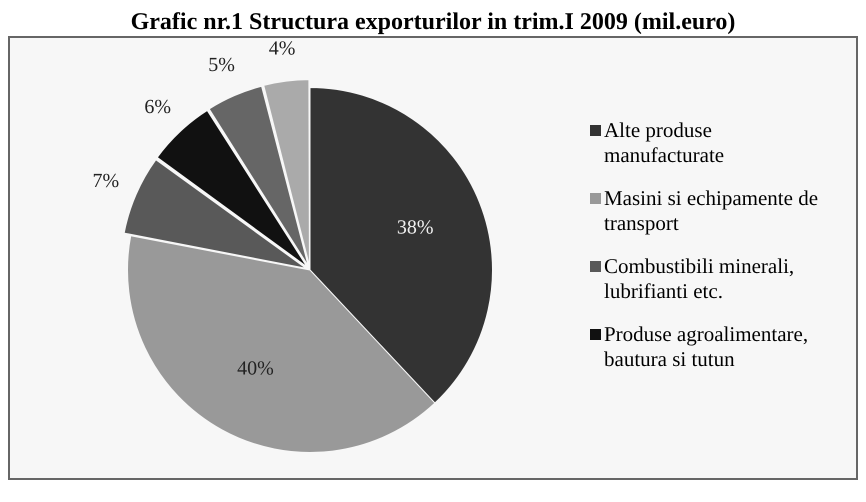 The image size is (866, 502). What do you see at coordinates (665, 143) in the screenshot?
I see `legend-label: Alte produse manufacturate` at bounding box center [665, 143].